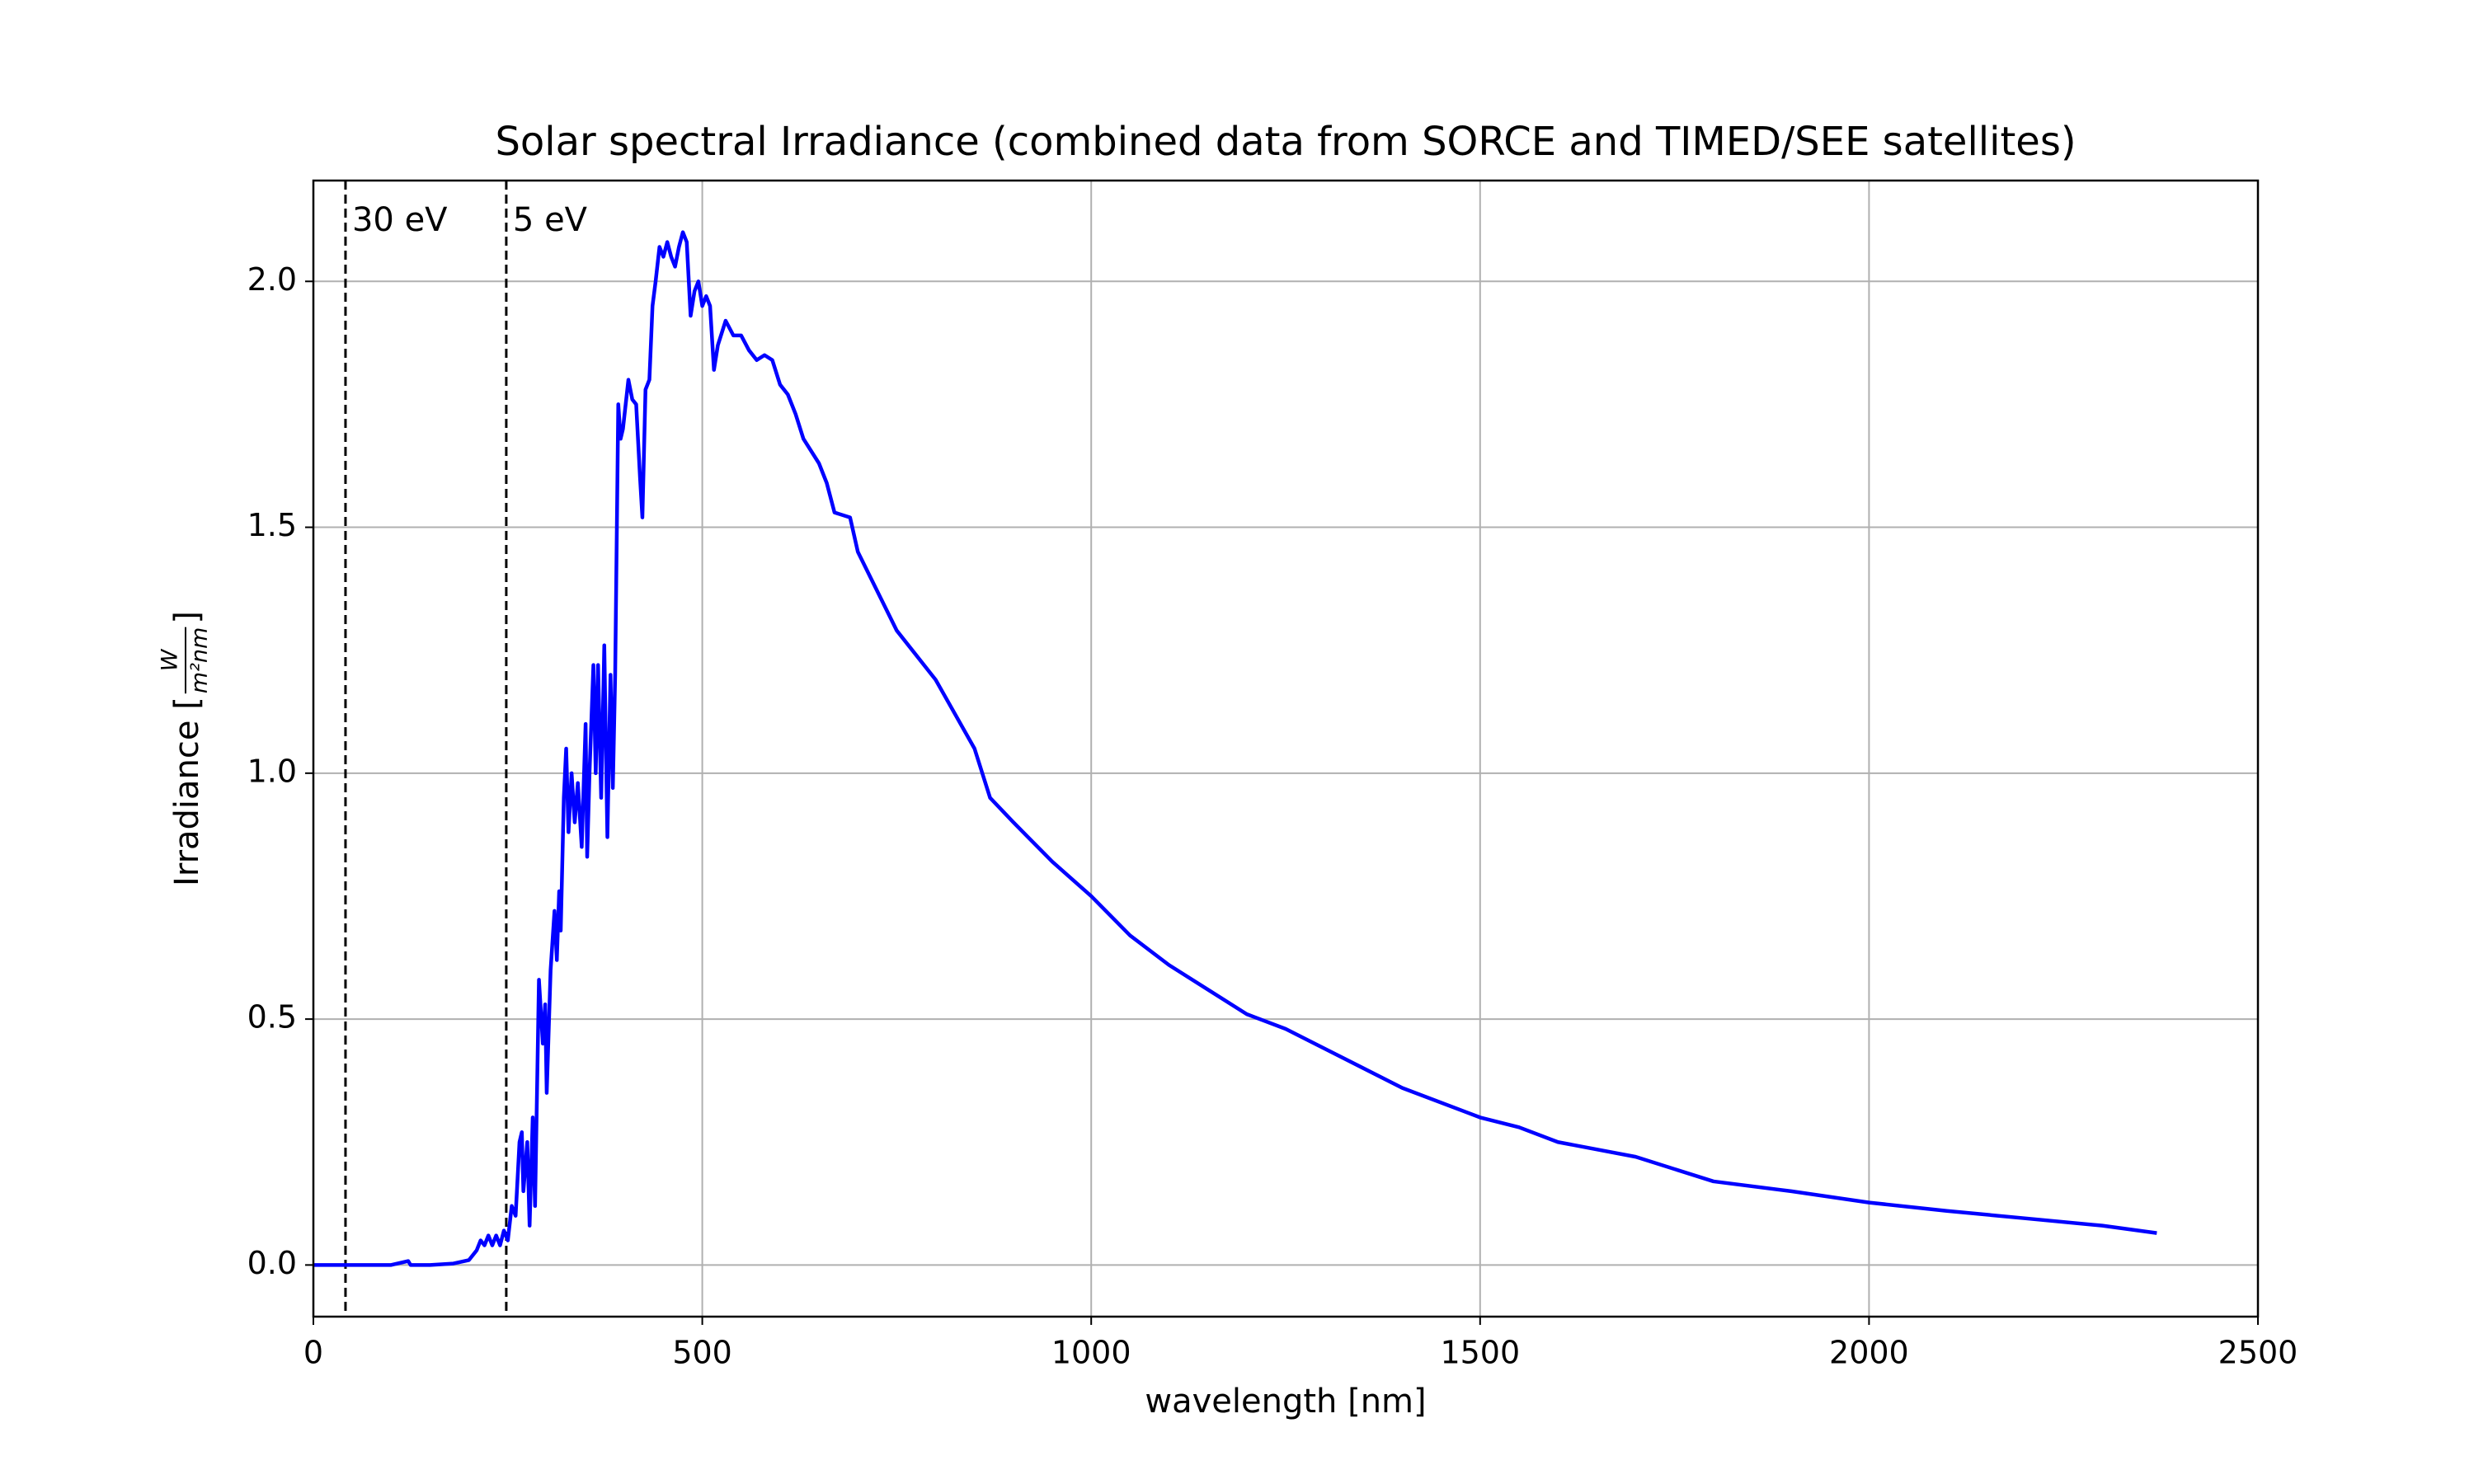  I want to click on y-tick-label: 0.5, so click(272, 1017).